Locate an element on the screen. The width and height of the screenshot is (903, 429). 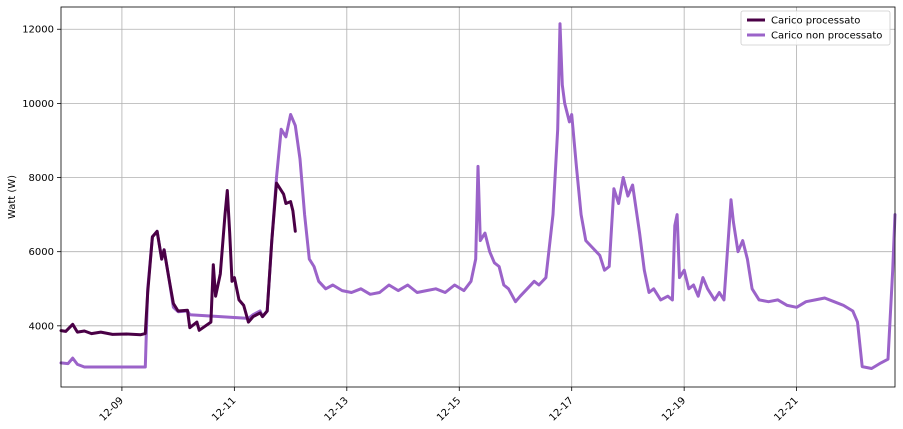
legend: Carico processato Carico non processato is located at coordinates (815, 28).